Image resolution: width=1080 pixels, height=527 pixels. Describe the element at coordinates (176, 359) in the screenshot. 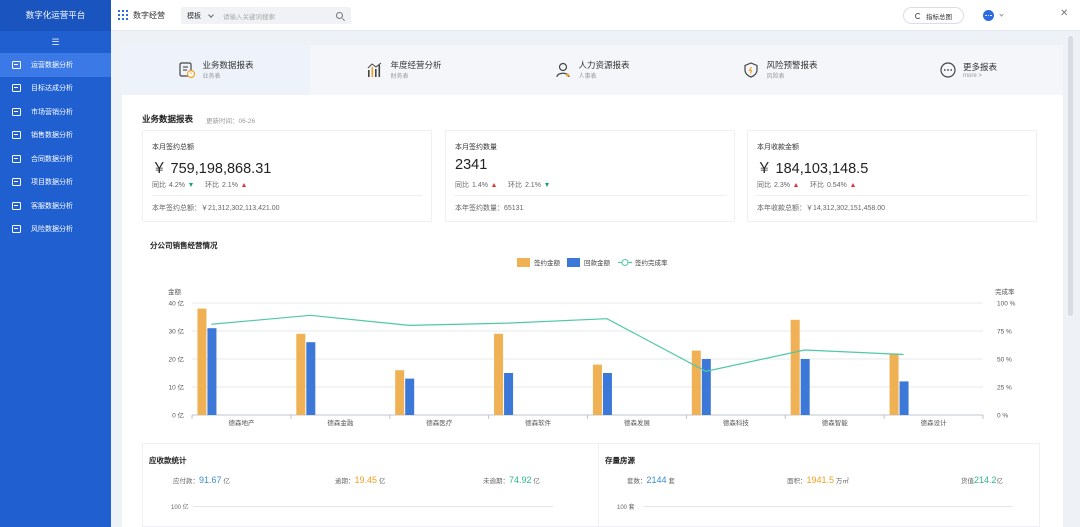

I see `y-tick-label: 20 亿` at that location.